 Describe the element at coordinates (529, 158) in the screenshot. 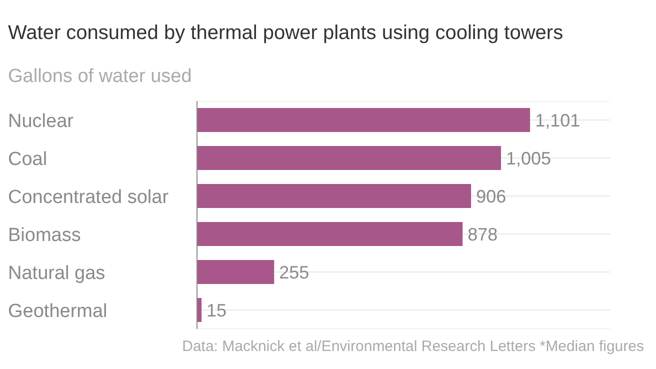

I see `data-label: 1,005` at that location.